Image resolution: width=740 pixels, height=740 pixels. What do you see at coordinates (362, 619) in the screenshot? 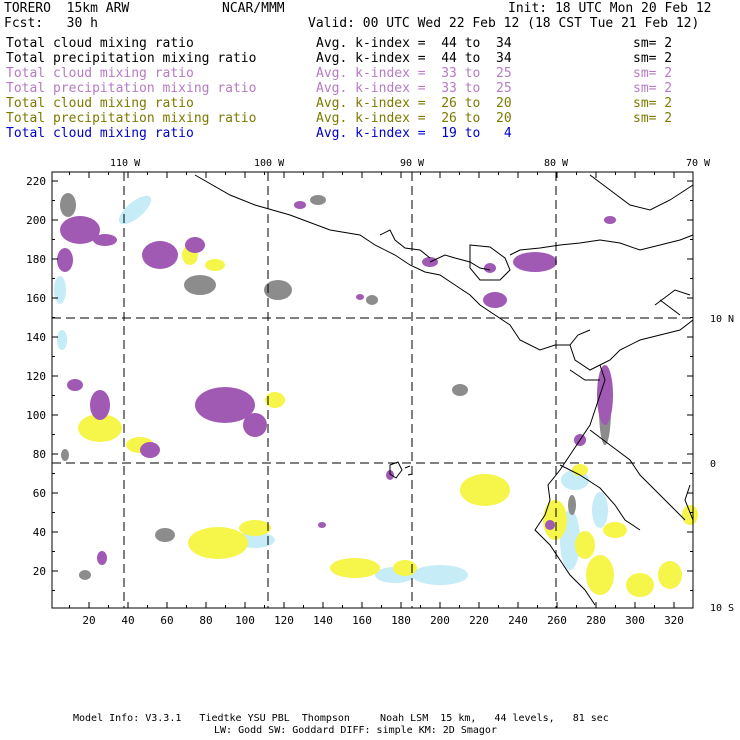
I see `x-tick-label: 160` at bounding box center [362, 619].